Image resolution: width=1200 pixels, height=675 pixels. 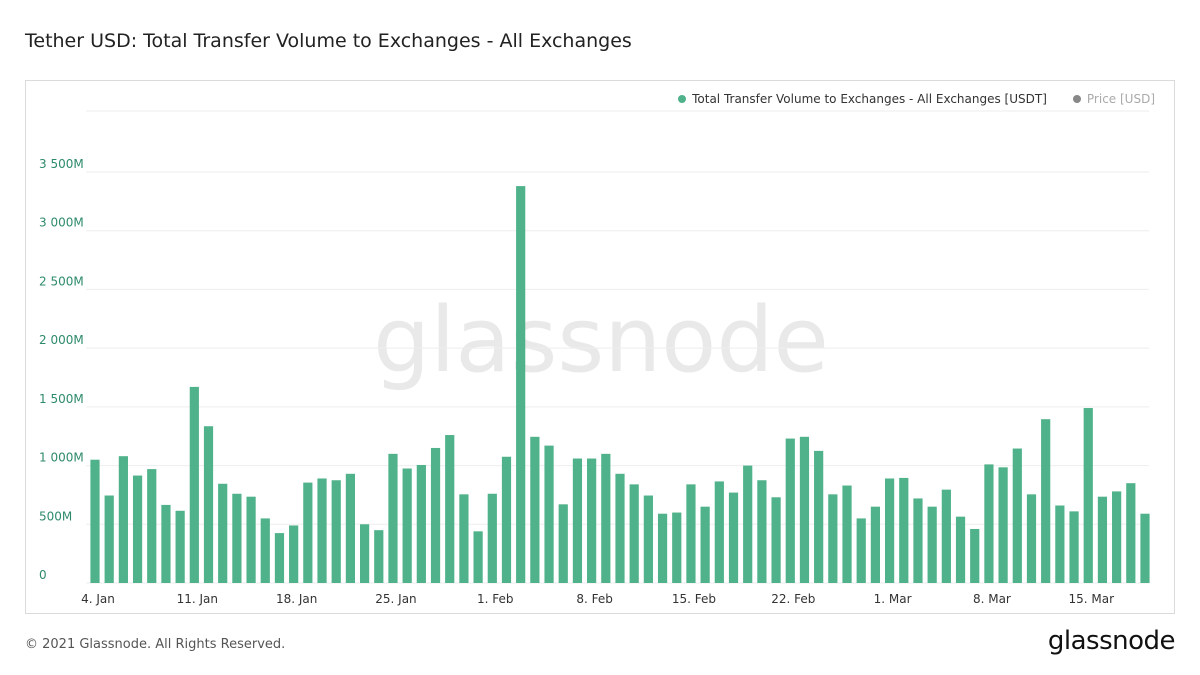 What do you see at coordinates (1120, 99) in the screenshot?
I see `legend-label-price: Price [USD]` at bounding box center [1120, 99].